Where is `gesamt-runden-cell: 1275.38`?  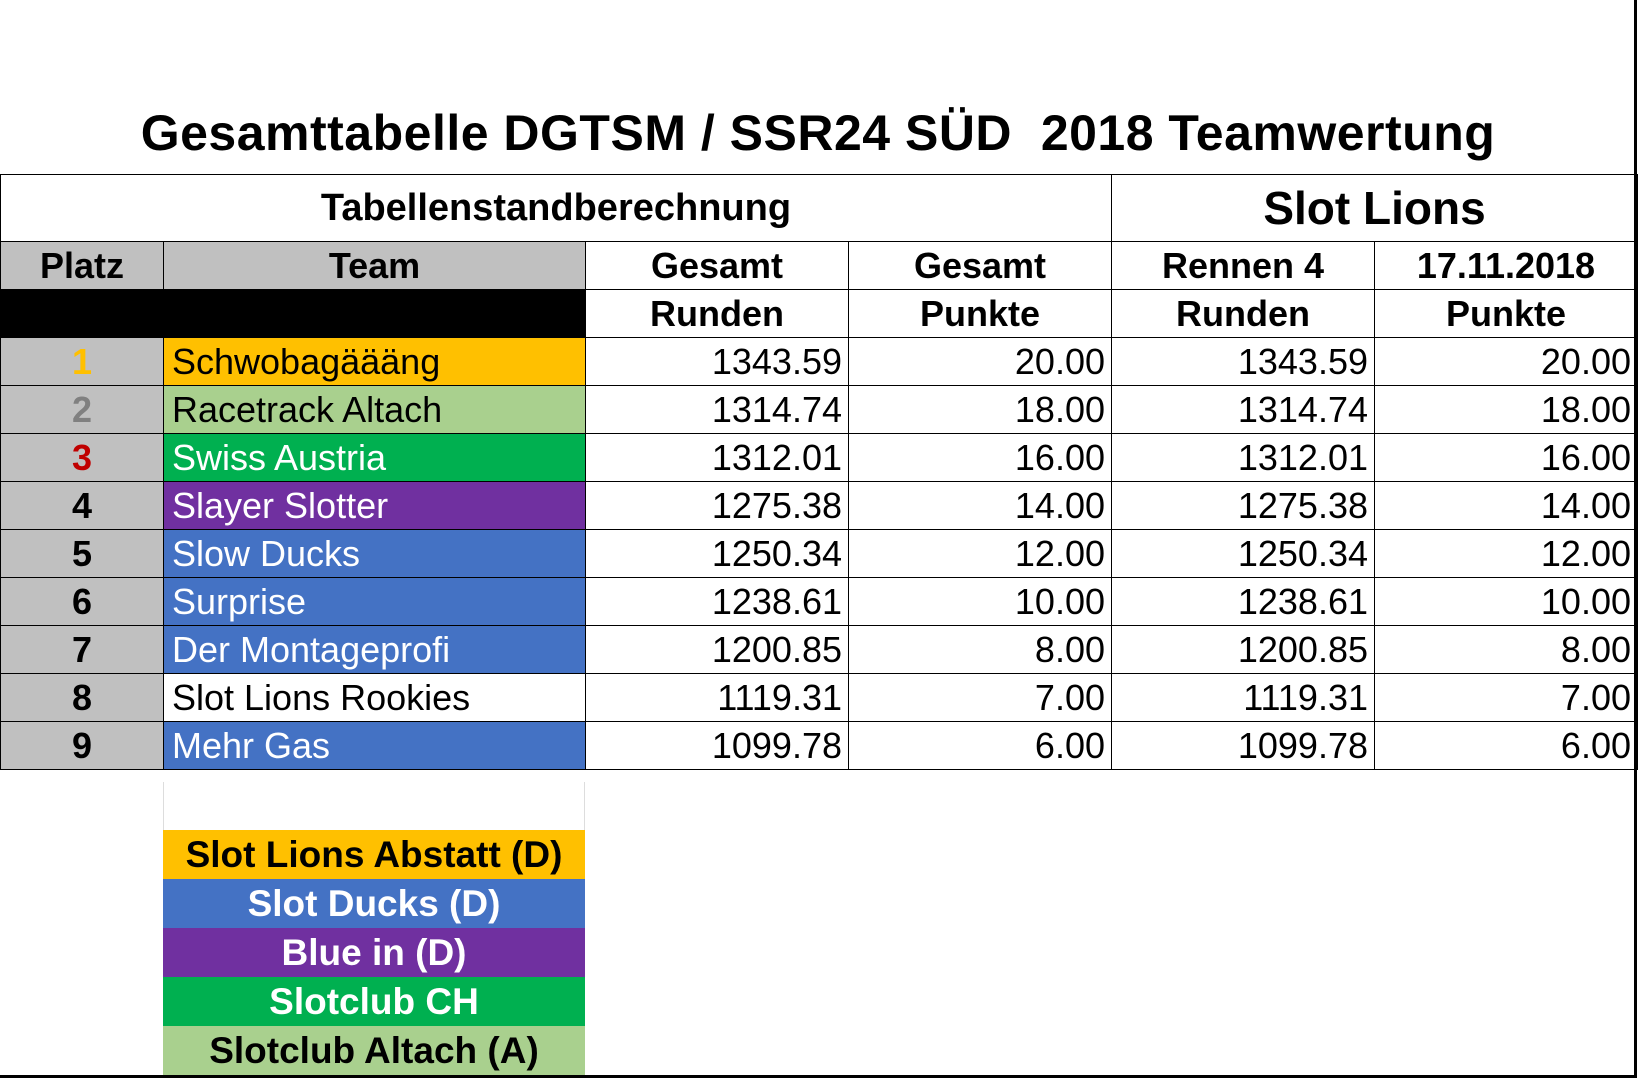 gesamt-runden-cell: 1275.38 is located at coordinates (717, 505).